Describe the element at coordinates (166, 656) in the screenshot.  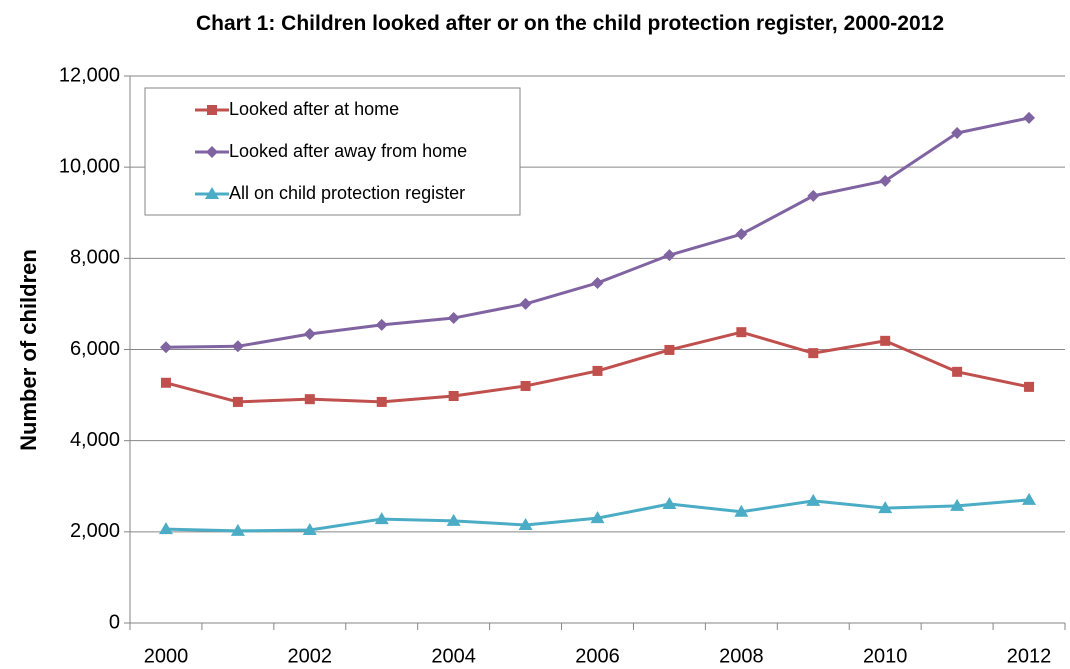
I see `x-tick-label: 2000` at that location.